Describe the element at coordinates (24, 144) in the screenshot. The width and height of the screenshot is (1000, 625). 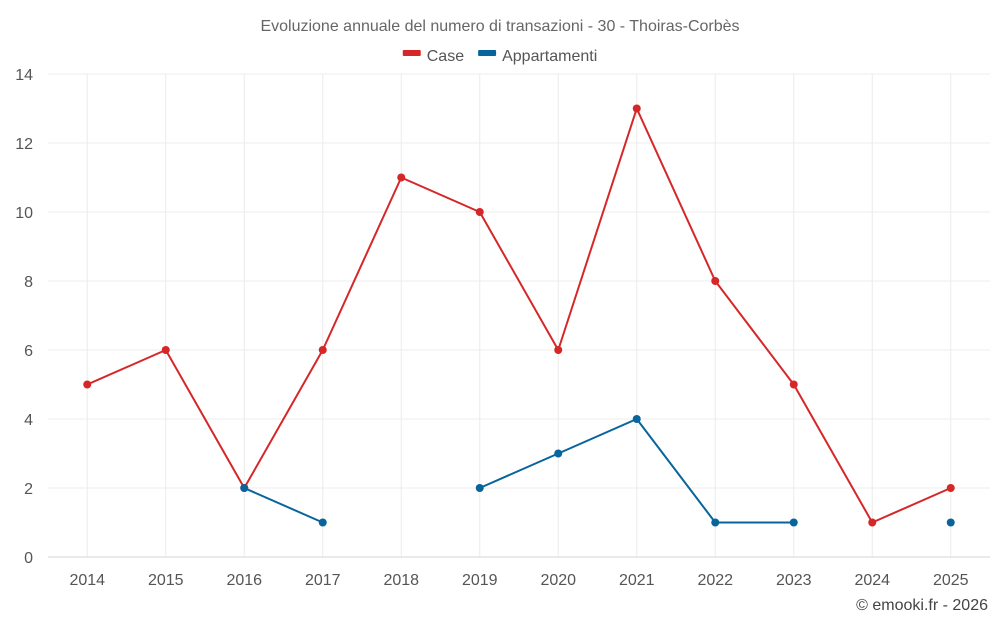
I see `y-tick-label: 12` at that location.